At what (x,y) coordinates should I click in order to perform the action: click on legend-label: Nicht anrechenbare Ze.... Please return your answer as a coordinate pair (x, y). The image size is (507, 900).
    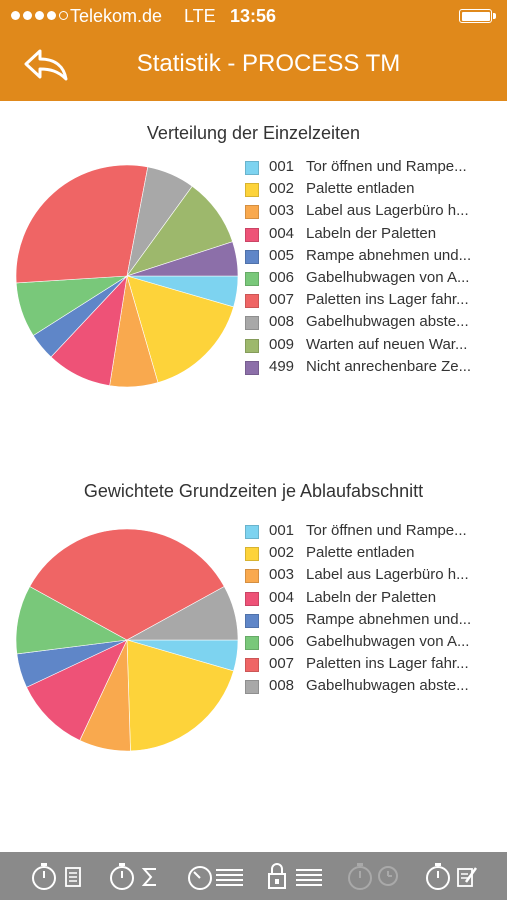
    Looking at the image, I should click on (389, 366).